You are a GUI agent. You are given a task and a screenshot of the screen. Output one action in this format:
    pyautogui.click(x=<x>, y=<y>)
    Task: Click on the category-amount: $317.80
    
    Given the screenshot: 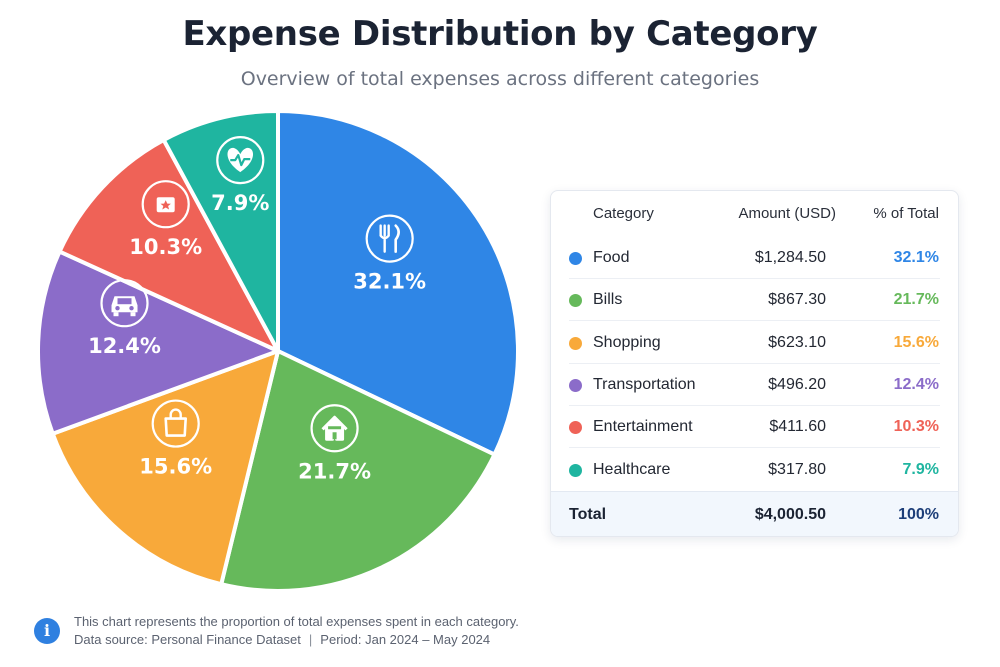 What is the action you would take?
    pyautogui.click(x=797, y=469)
    